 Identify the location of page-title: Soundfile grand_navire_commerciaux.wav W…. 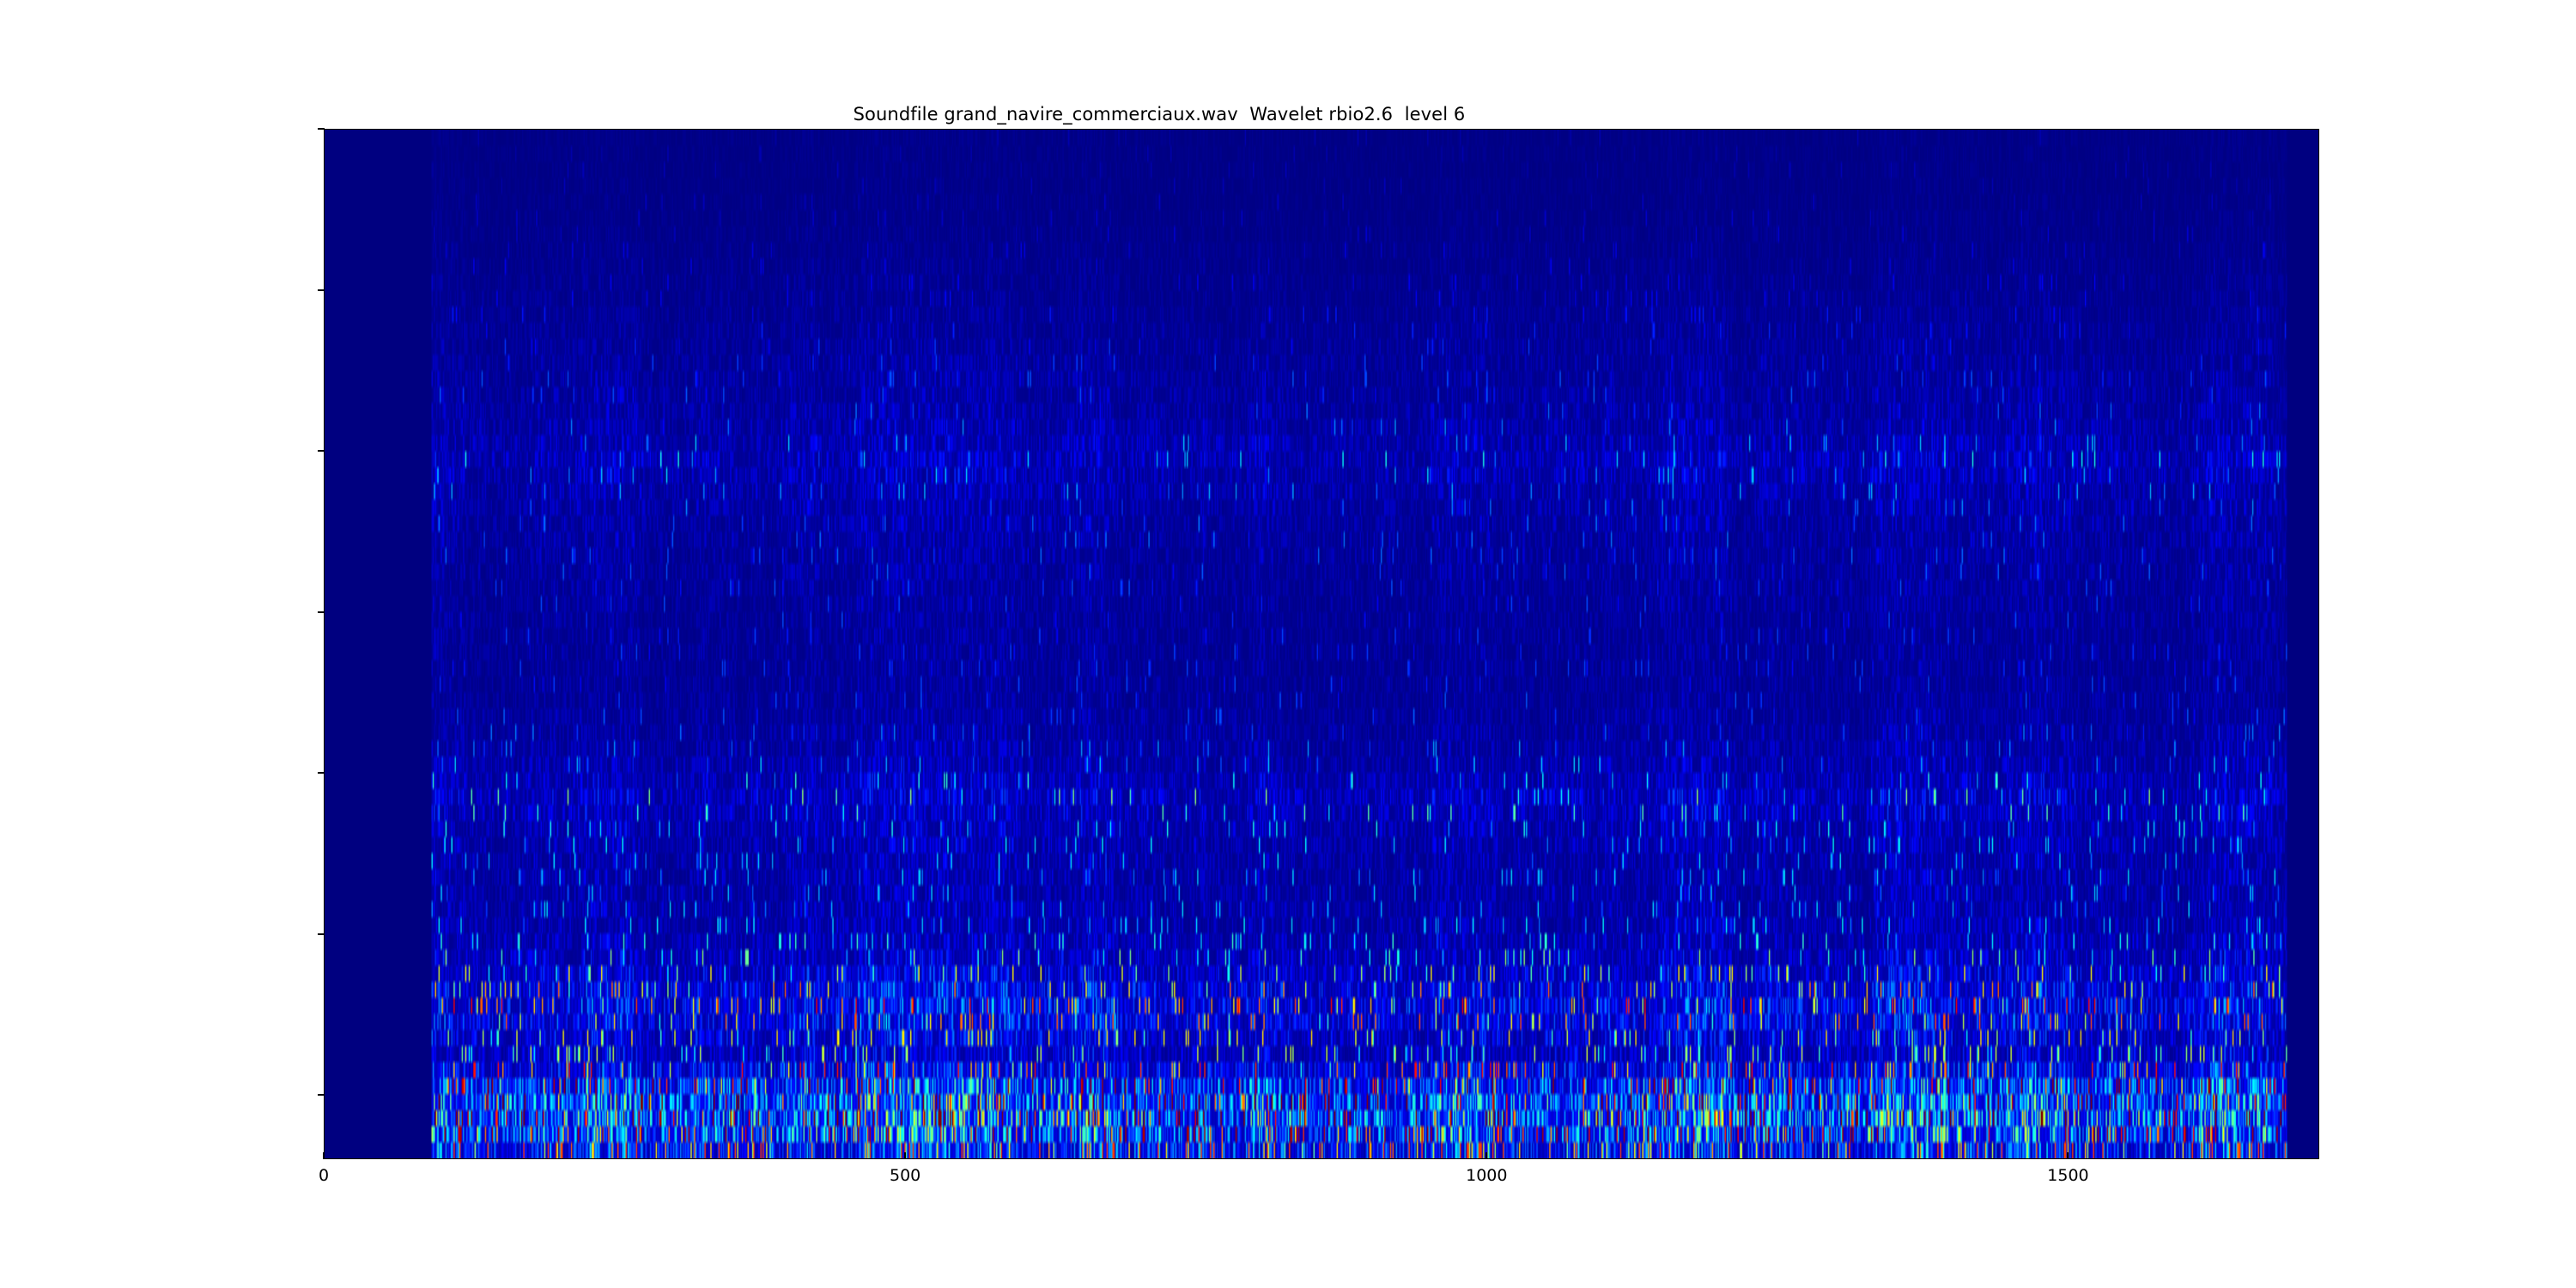
(1159, 114).